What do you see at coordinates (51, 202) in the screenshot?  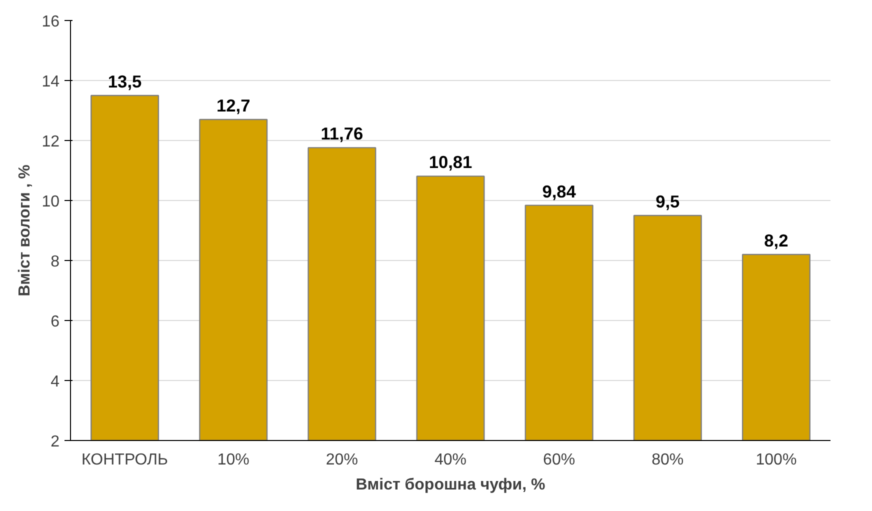 I see `y-tick-label: 10` at bounding box center [51, 202].